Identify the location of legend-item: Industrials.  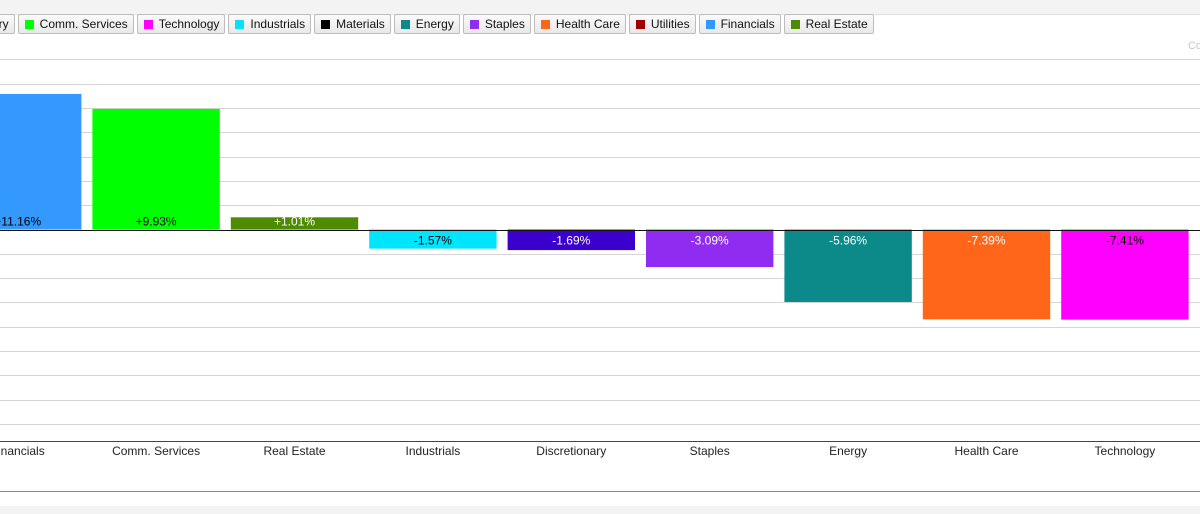
(270, 24).